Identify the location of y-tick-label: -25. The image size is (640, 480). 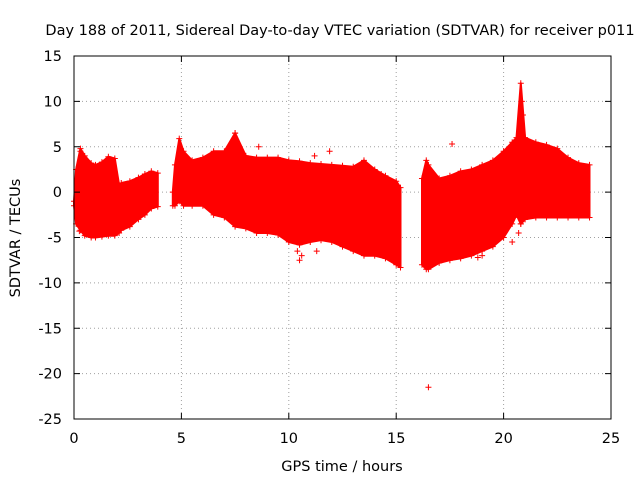
(50, 420).